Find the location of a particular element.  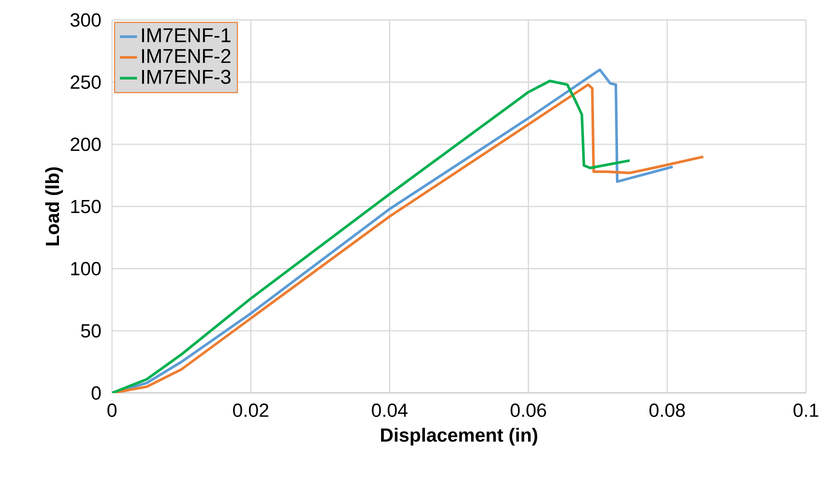

y-tick-label: 100 is located at coordinates (86, 269).